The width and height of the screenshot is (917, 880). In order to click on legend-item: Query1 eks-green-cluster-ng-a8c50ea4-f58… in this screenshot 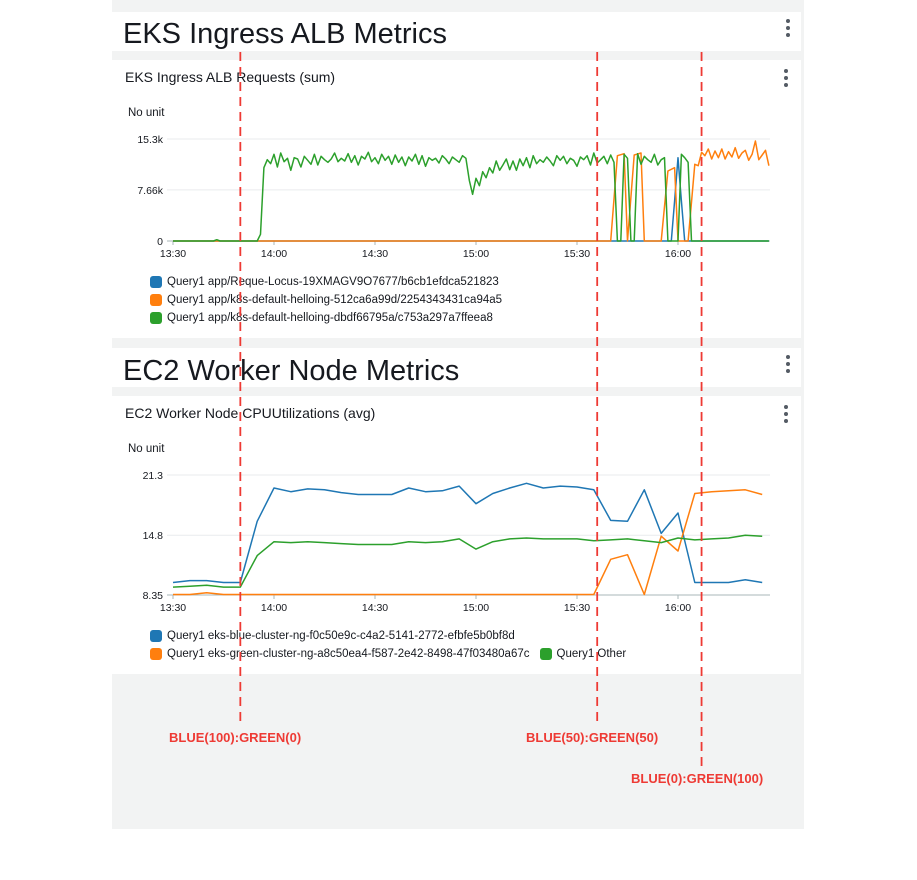, I will do `click(340, 654)`.